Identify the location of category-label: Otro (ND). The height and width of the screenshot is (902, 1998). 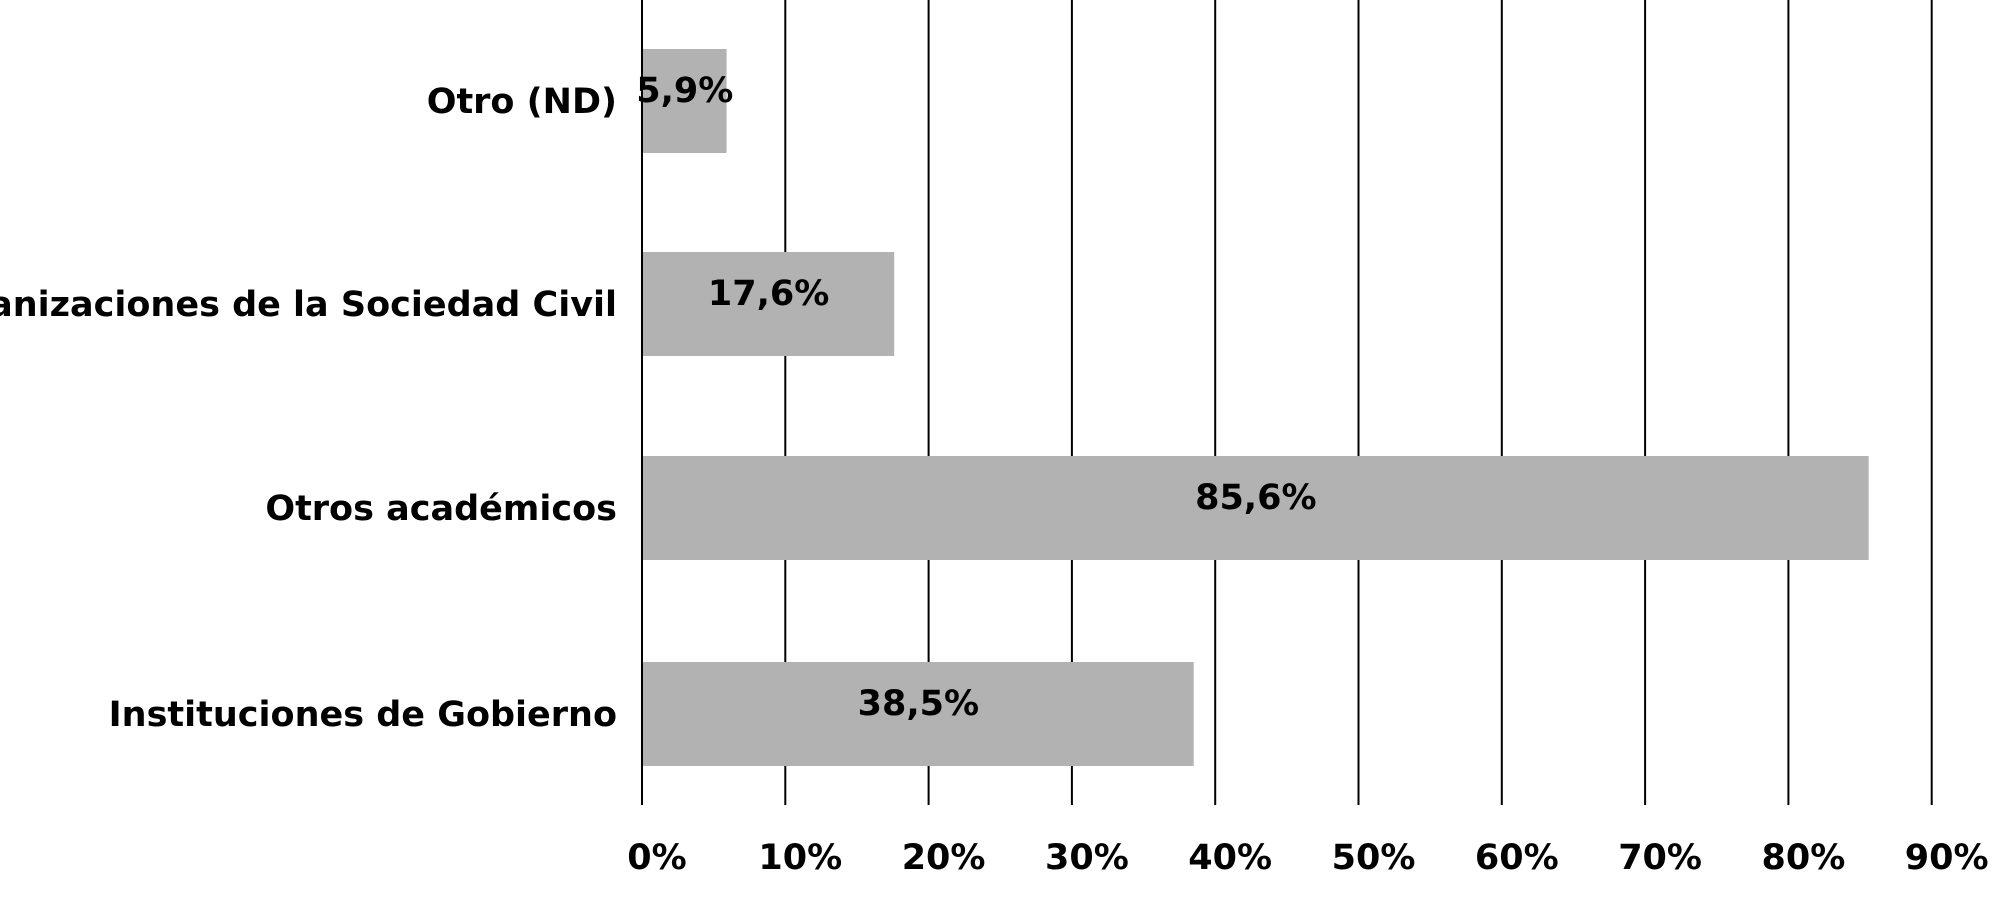
(522, 102).